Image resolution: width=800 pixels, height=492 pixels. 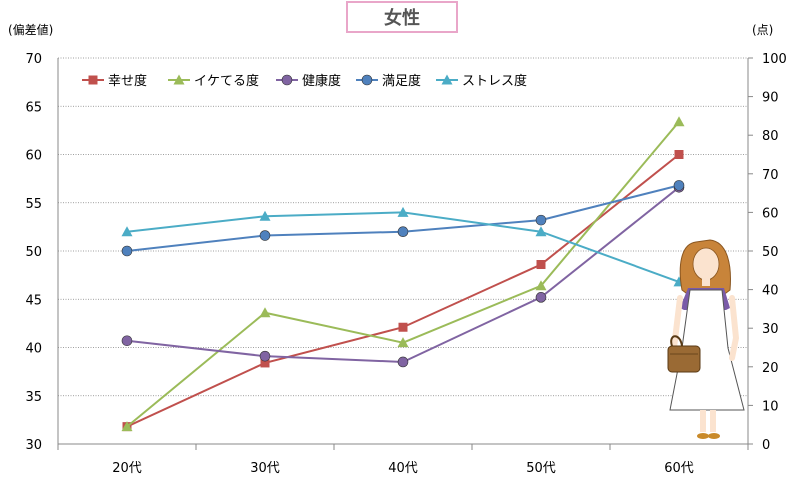 I want to click on x-tick-label: 40代, so click(x=403, y=468).